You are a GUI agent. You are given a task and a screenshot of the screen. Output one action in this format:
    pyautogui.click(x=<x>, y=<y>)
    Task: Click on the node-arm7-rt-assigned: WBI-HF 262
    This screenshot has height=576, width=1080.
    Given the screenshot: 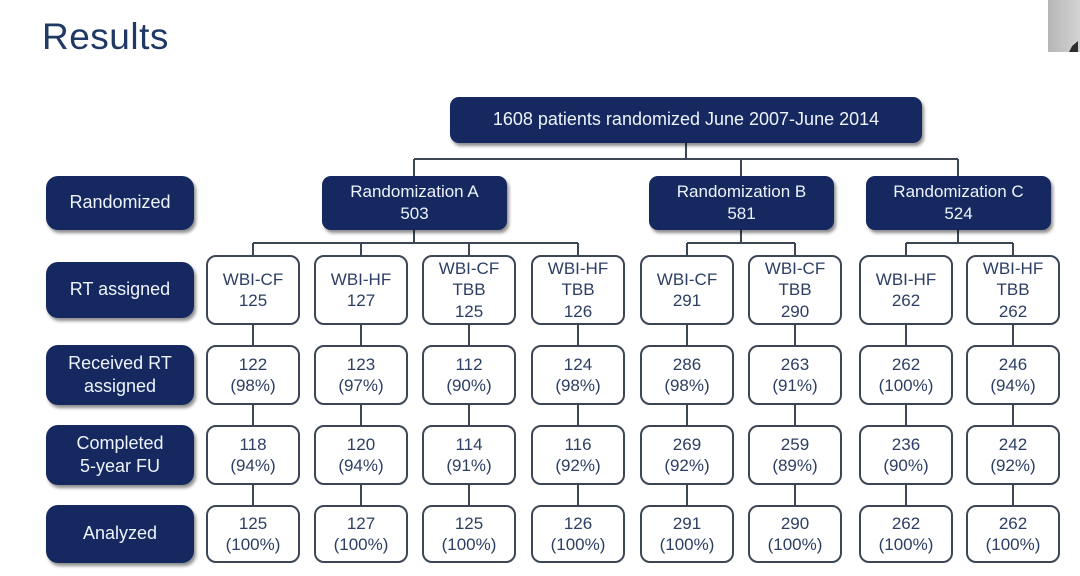 What is the action you would take?
    pyautogui.click(x=906, y=290)
    